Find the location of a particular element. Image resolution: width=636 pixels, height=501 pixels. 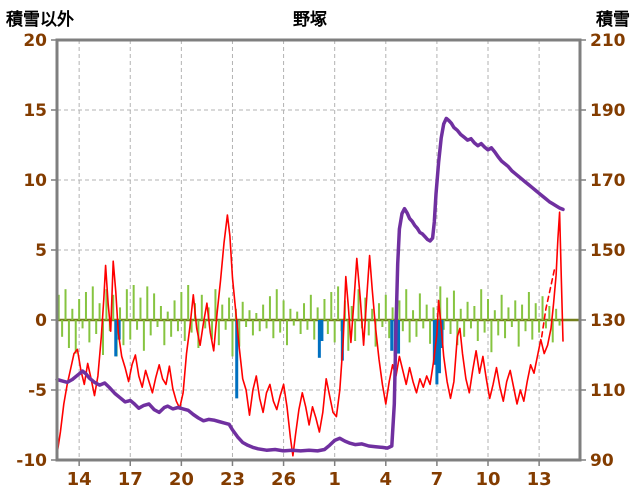

right-tick-label: 150 is located at coordinates (608, 251).